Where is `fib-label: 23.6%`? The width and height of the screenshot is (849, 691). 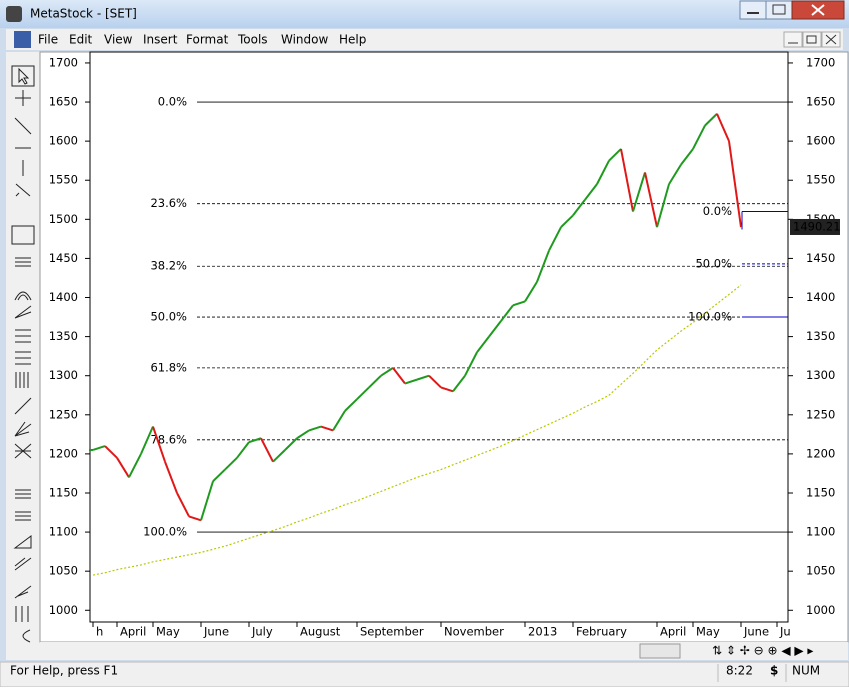
fib-label: 23.6% is located at coordinates (168, 203).